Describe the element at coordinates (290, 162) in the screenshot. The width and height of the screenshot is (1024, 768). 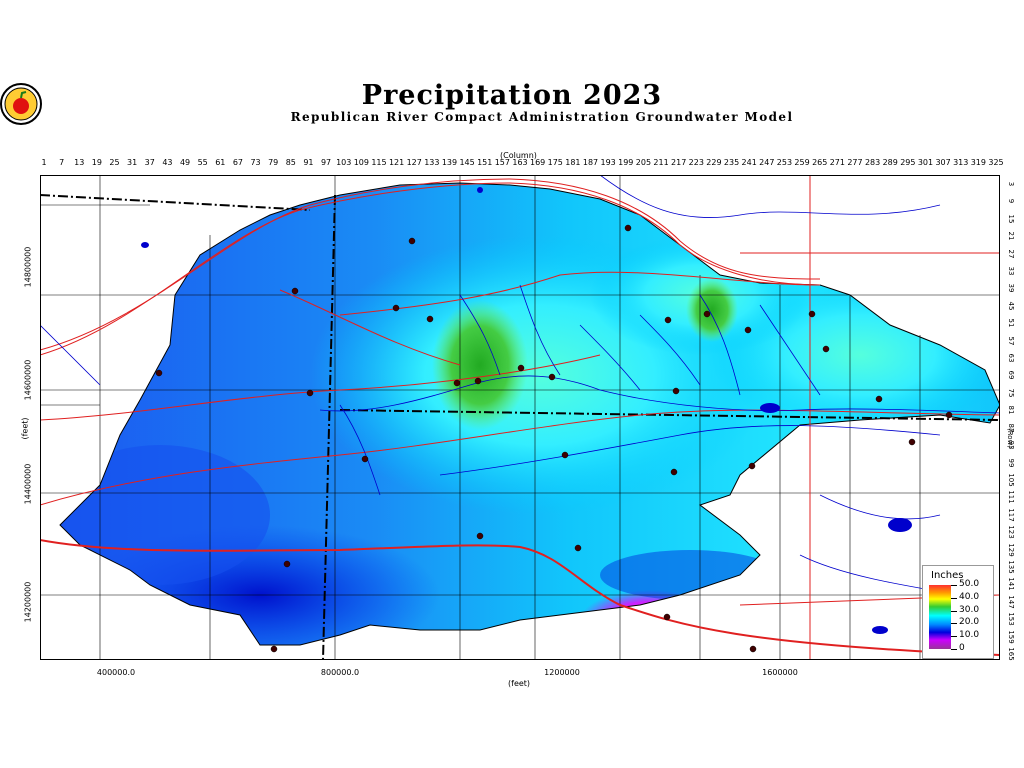
I see `column-tick-label: 85` at that location.